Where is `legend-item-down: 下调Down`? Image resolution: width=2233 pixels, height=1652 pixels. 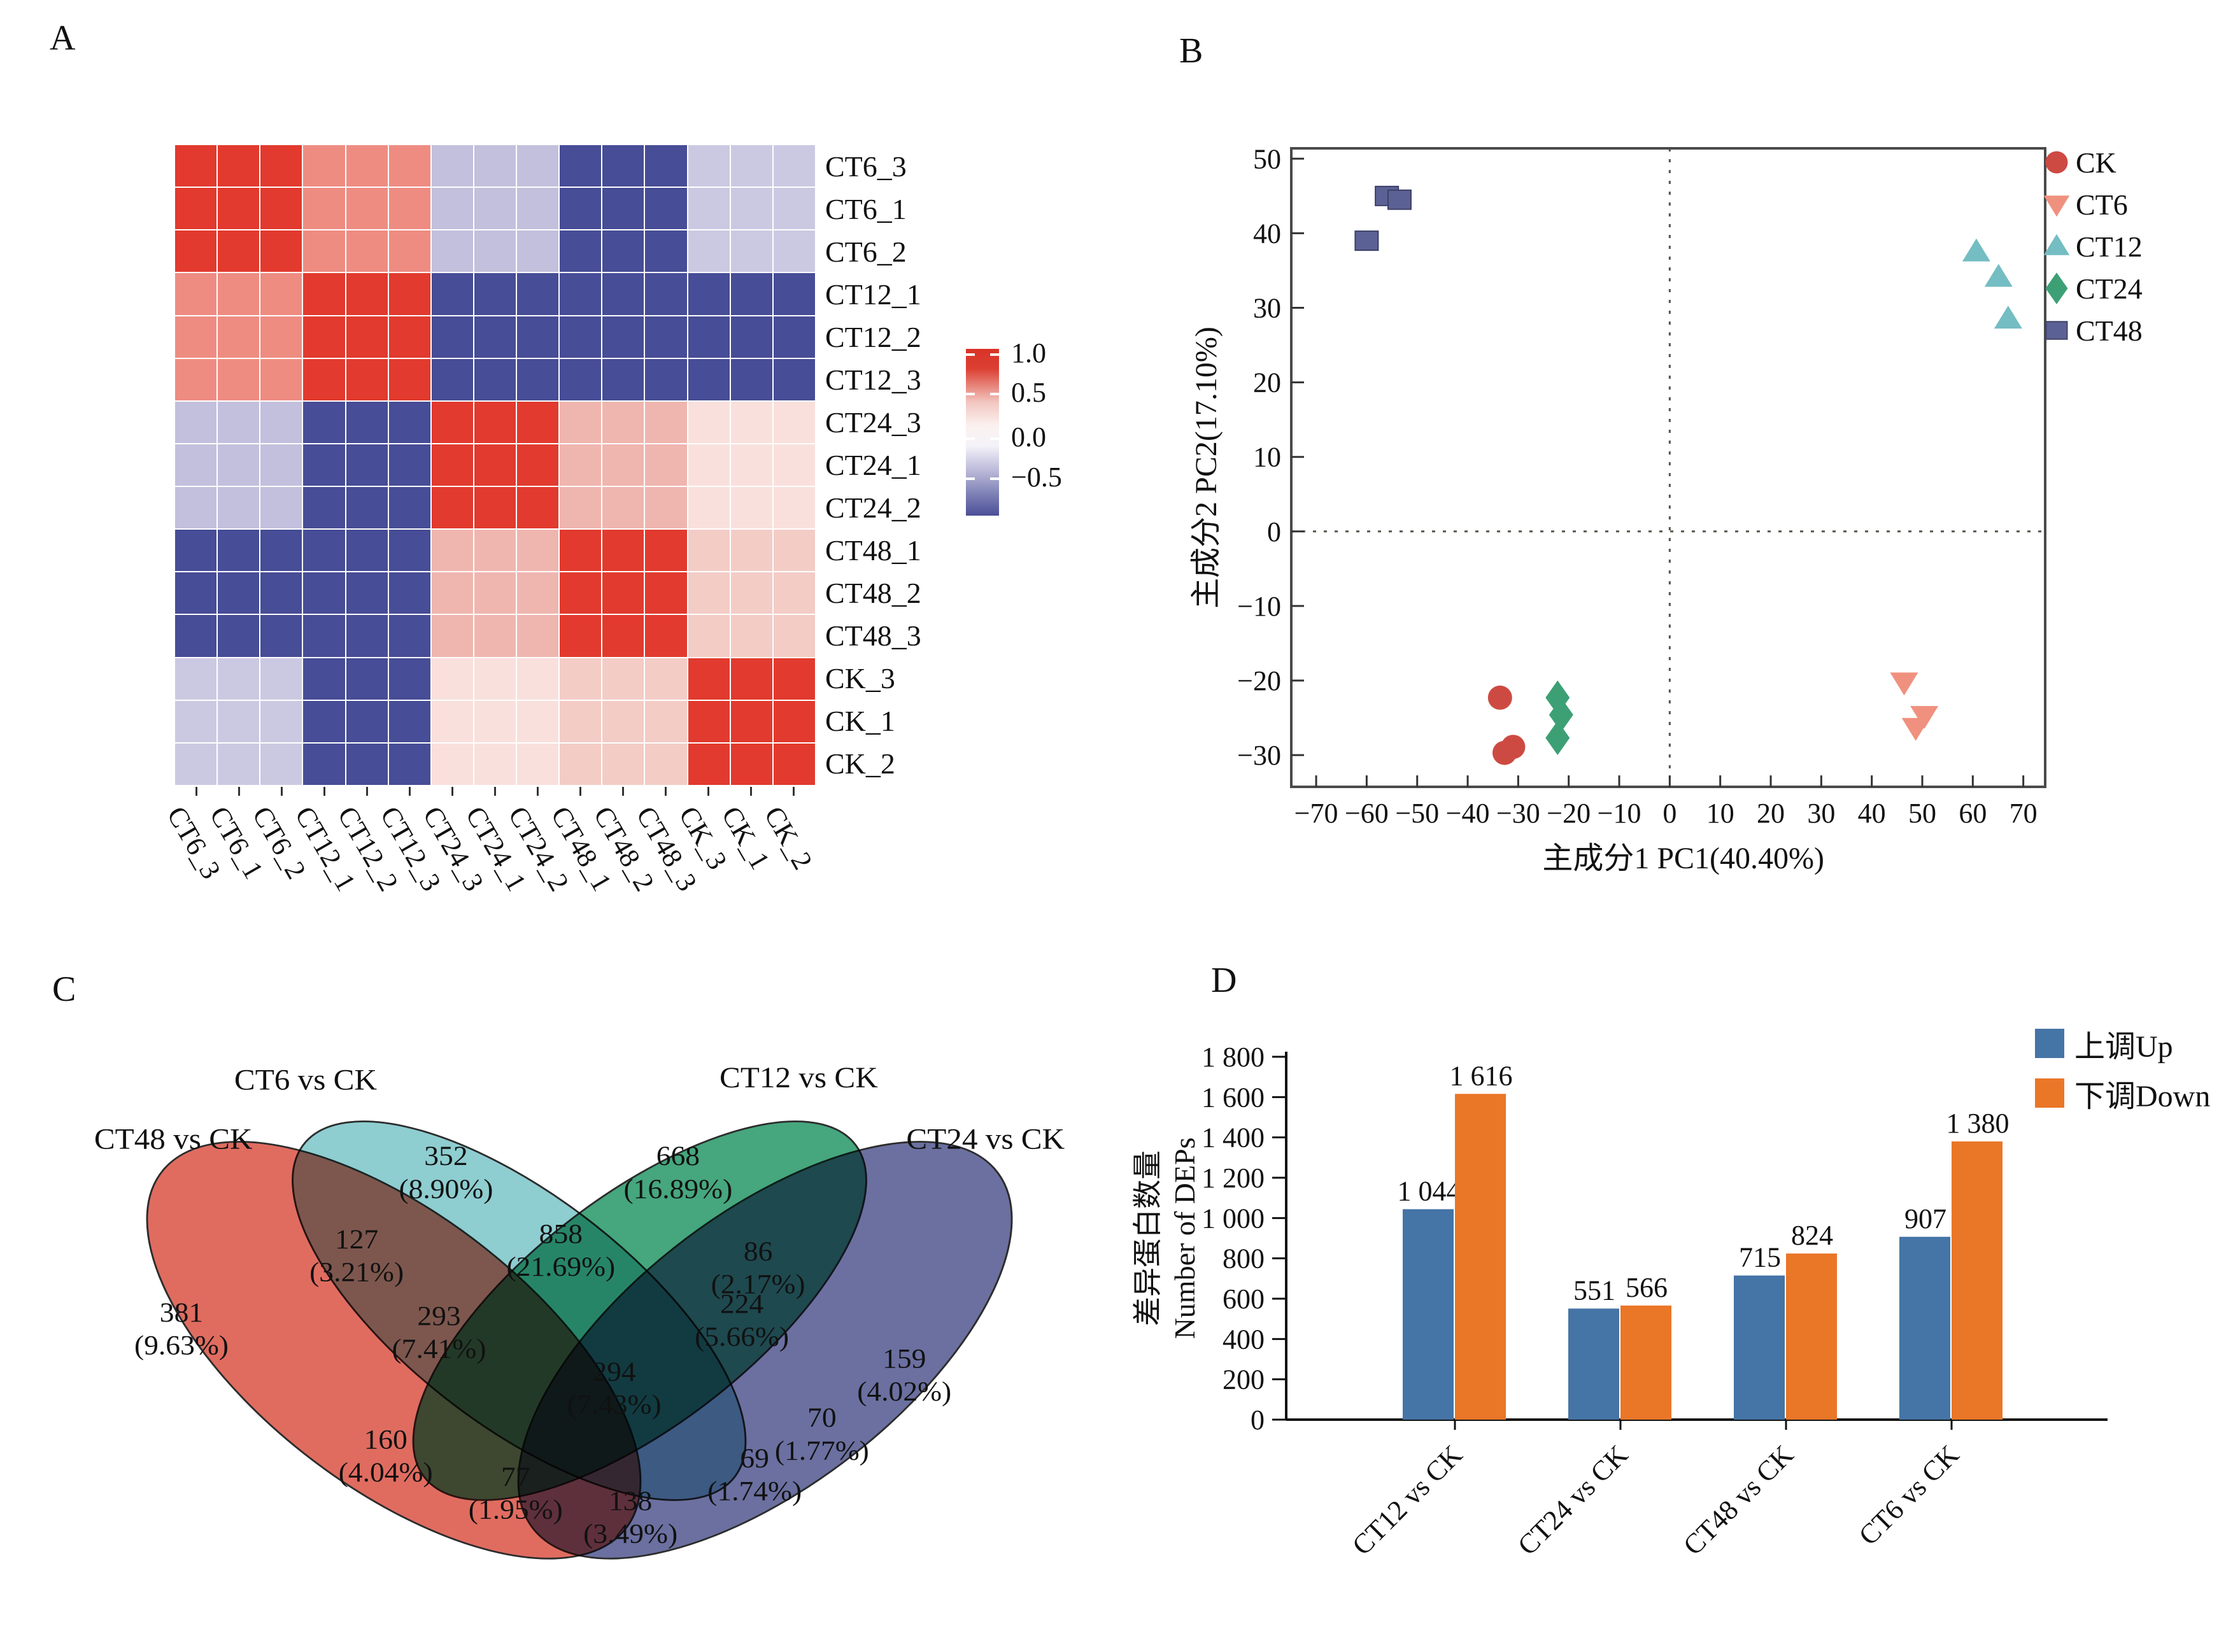 legend-item-down: 下调Down is located at coordinates (2122, 1093).